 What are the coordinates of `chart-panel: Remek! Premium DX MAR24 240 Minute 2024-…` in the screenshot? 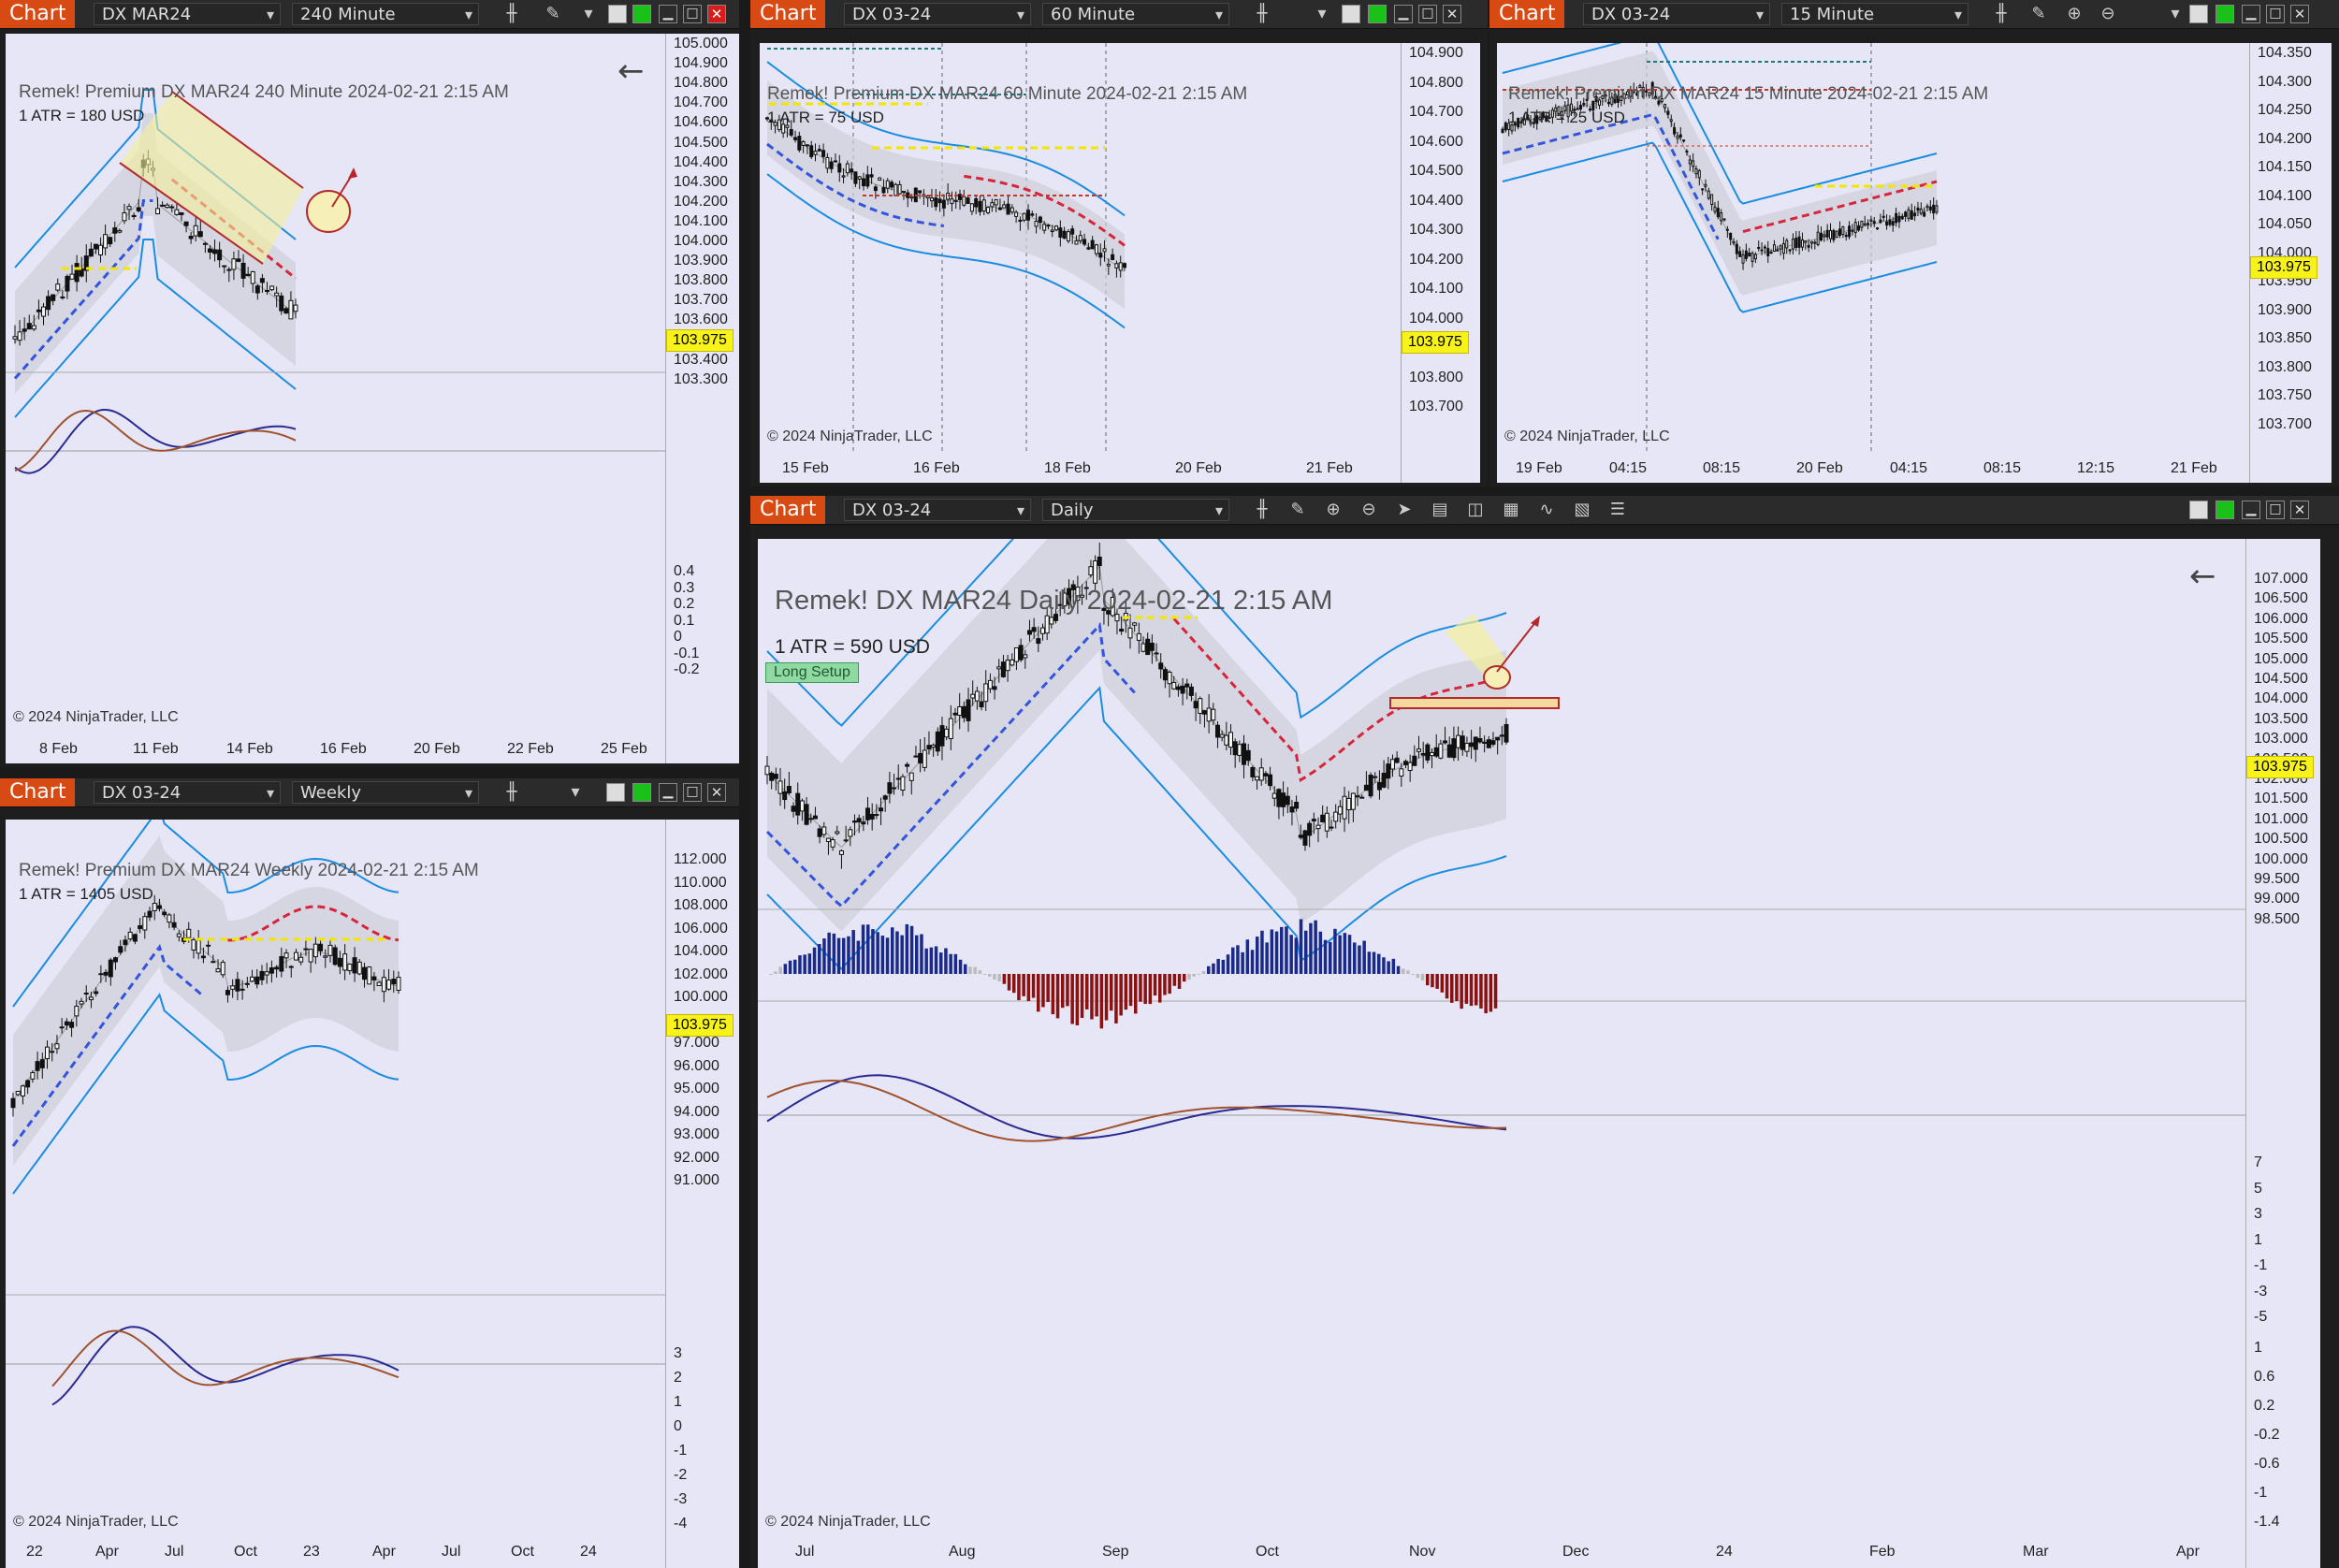 It's located at (372, 399).